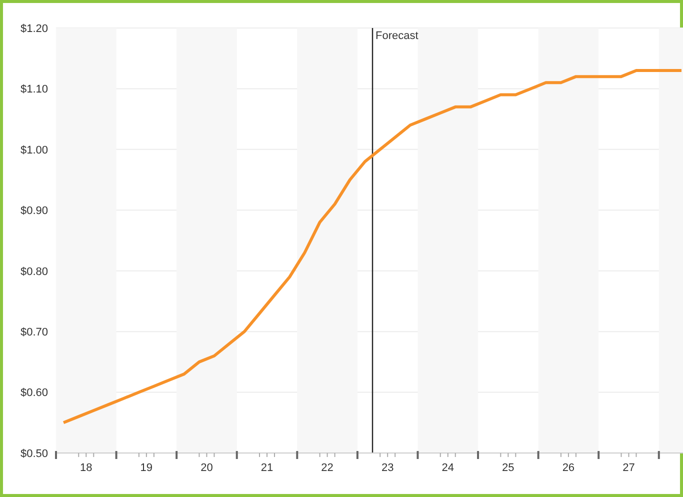 The width and height of the screenshot is (683, 497). I want to click on x-tick-label: 24, so click(448, 468).